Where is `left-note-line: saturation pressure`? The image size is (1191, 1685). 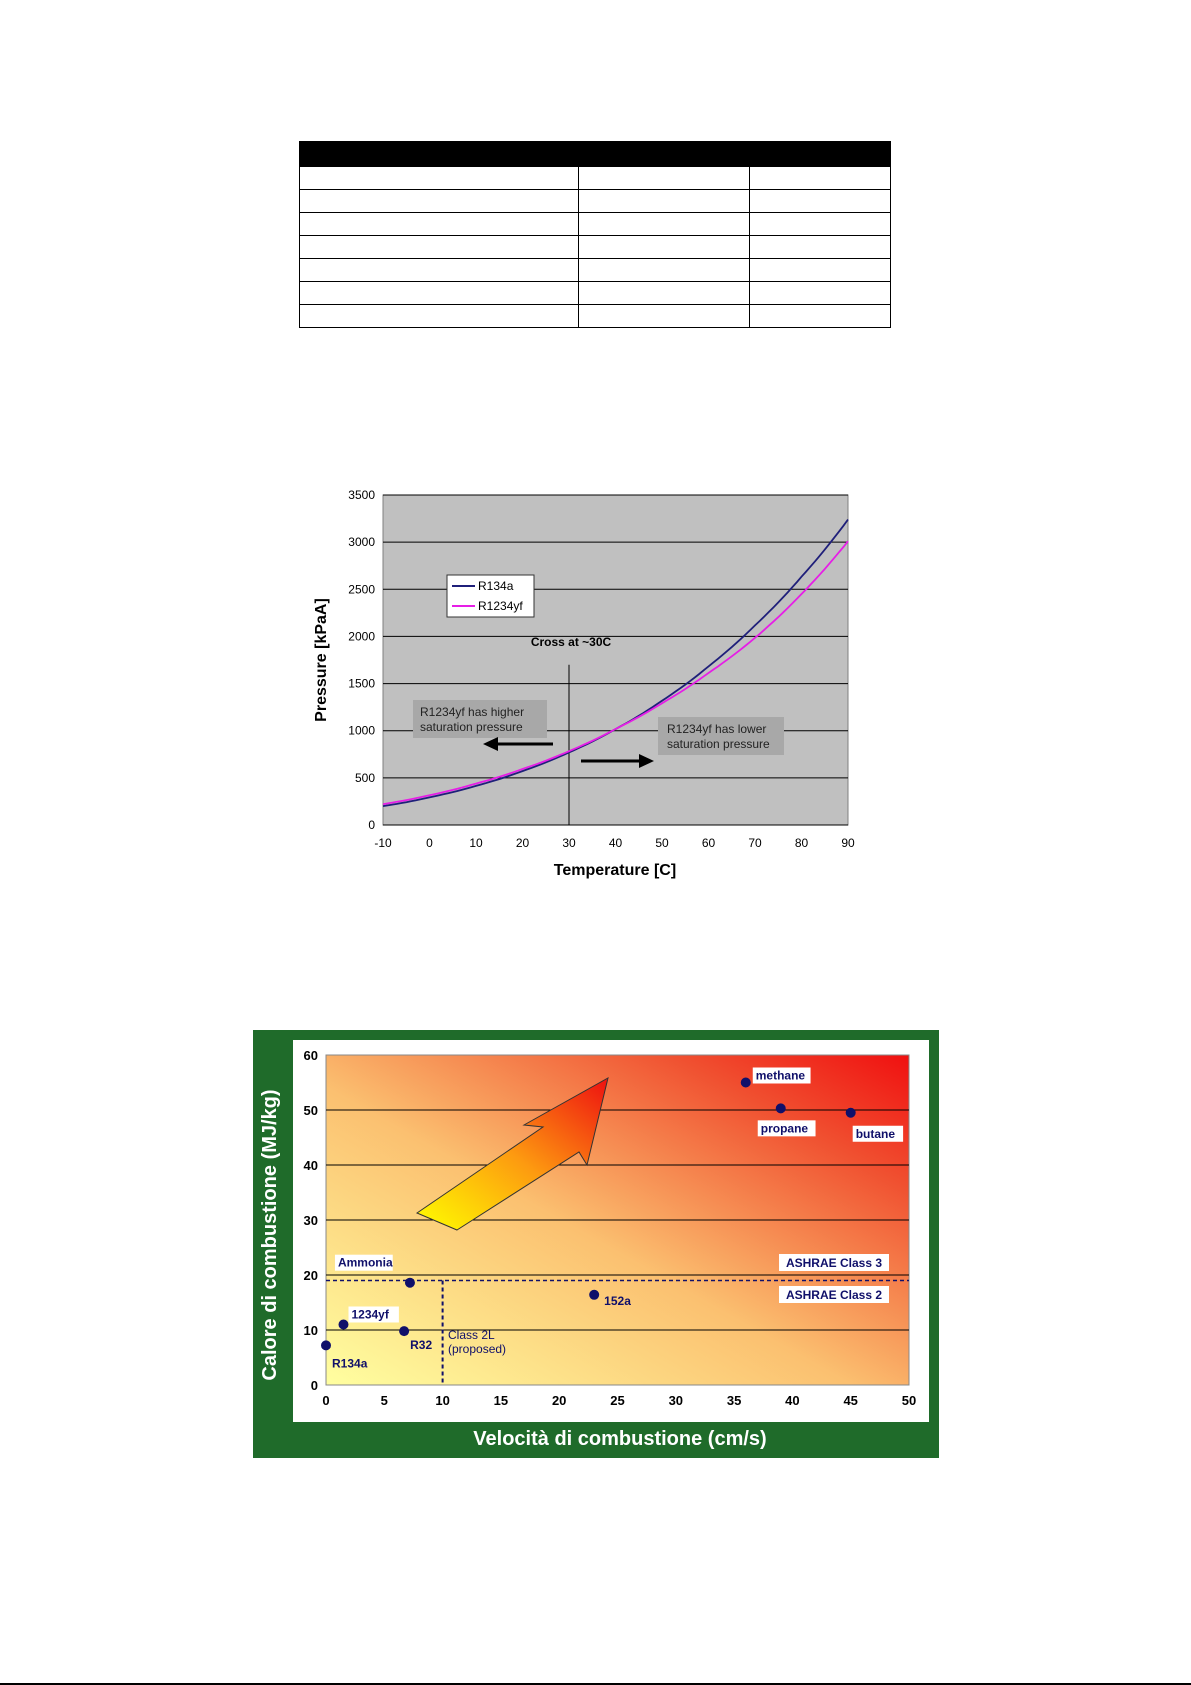 left-note-line: saturation pressure is located at coordinates (471, 727).